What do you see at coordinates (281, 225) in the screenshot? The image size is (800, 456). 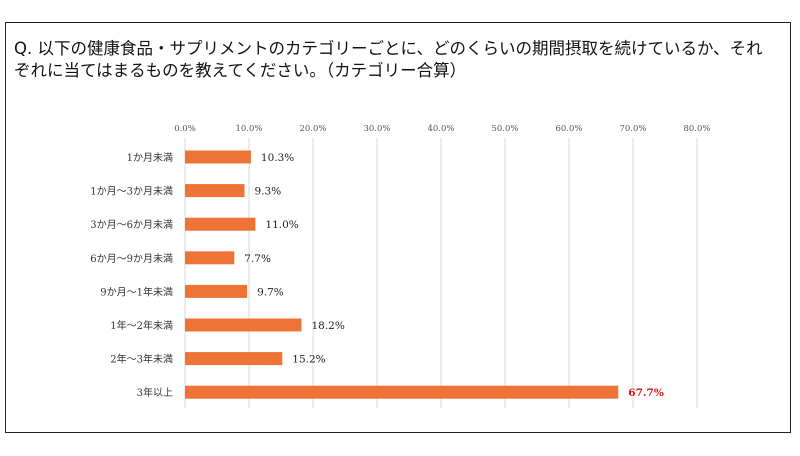 I see `value-label: 11.0%` at bounding box center [281, 225].